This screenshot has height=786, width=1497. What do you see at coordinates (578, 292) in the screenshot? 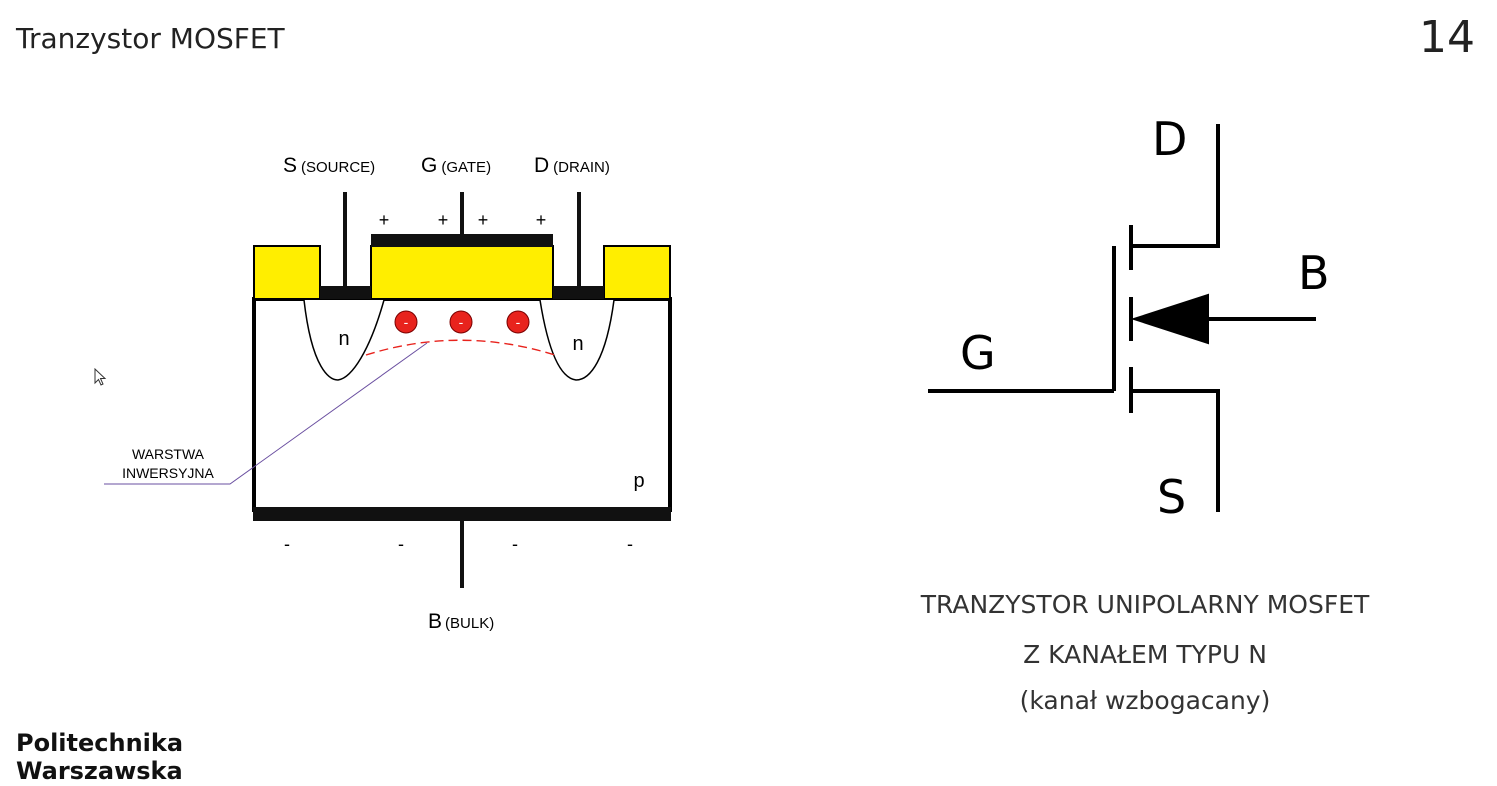
I see `drain-contact` at bounding box center [578, 292].